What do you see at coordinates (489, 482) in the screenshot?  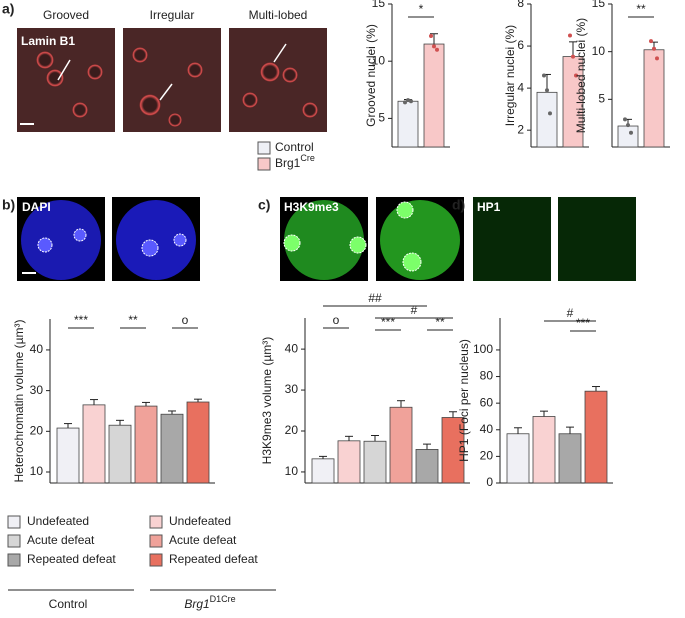 I see `y-tick-label: 0` at bounding box center [489, 482].